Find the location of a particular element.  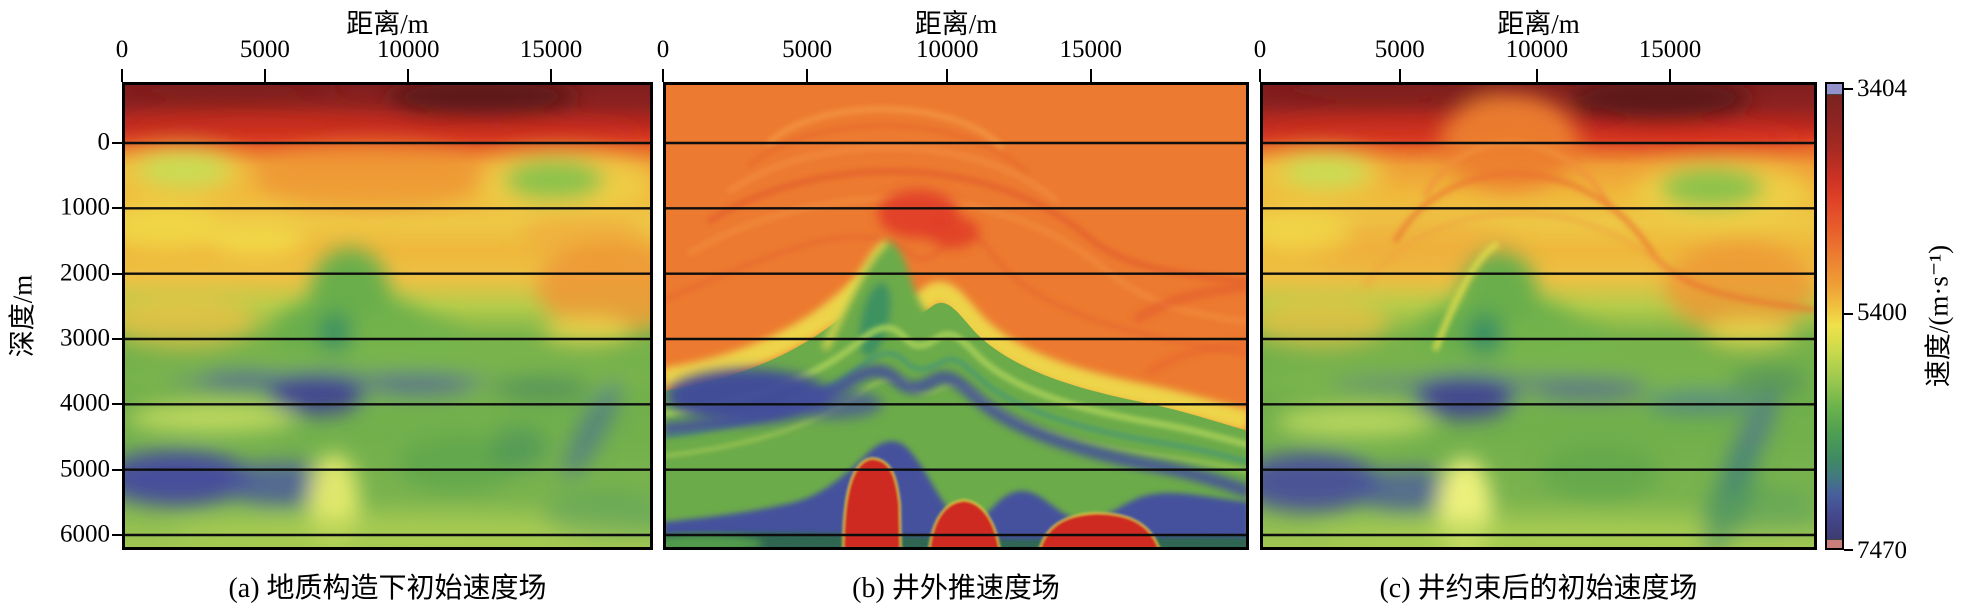

colorbar-title-box: 速度/(m·s⁻¹) is located at coordinates (1936, 316).